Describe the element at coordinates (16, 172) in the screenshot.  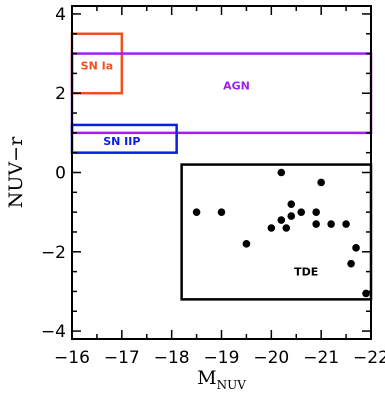
I see `y-axis-label: NUV−r` at that location.